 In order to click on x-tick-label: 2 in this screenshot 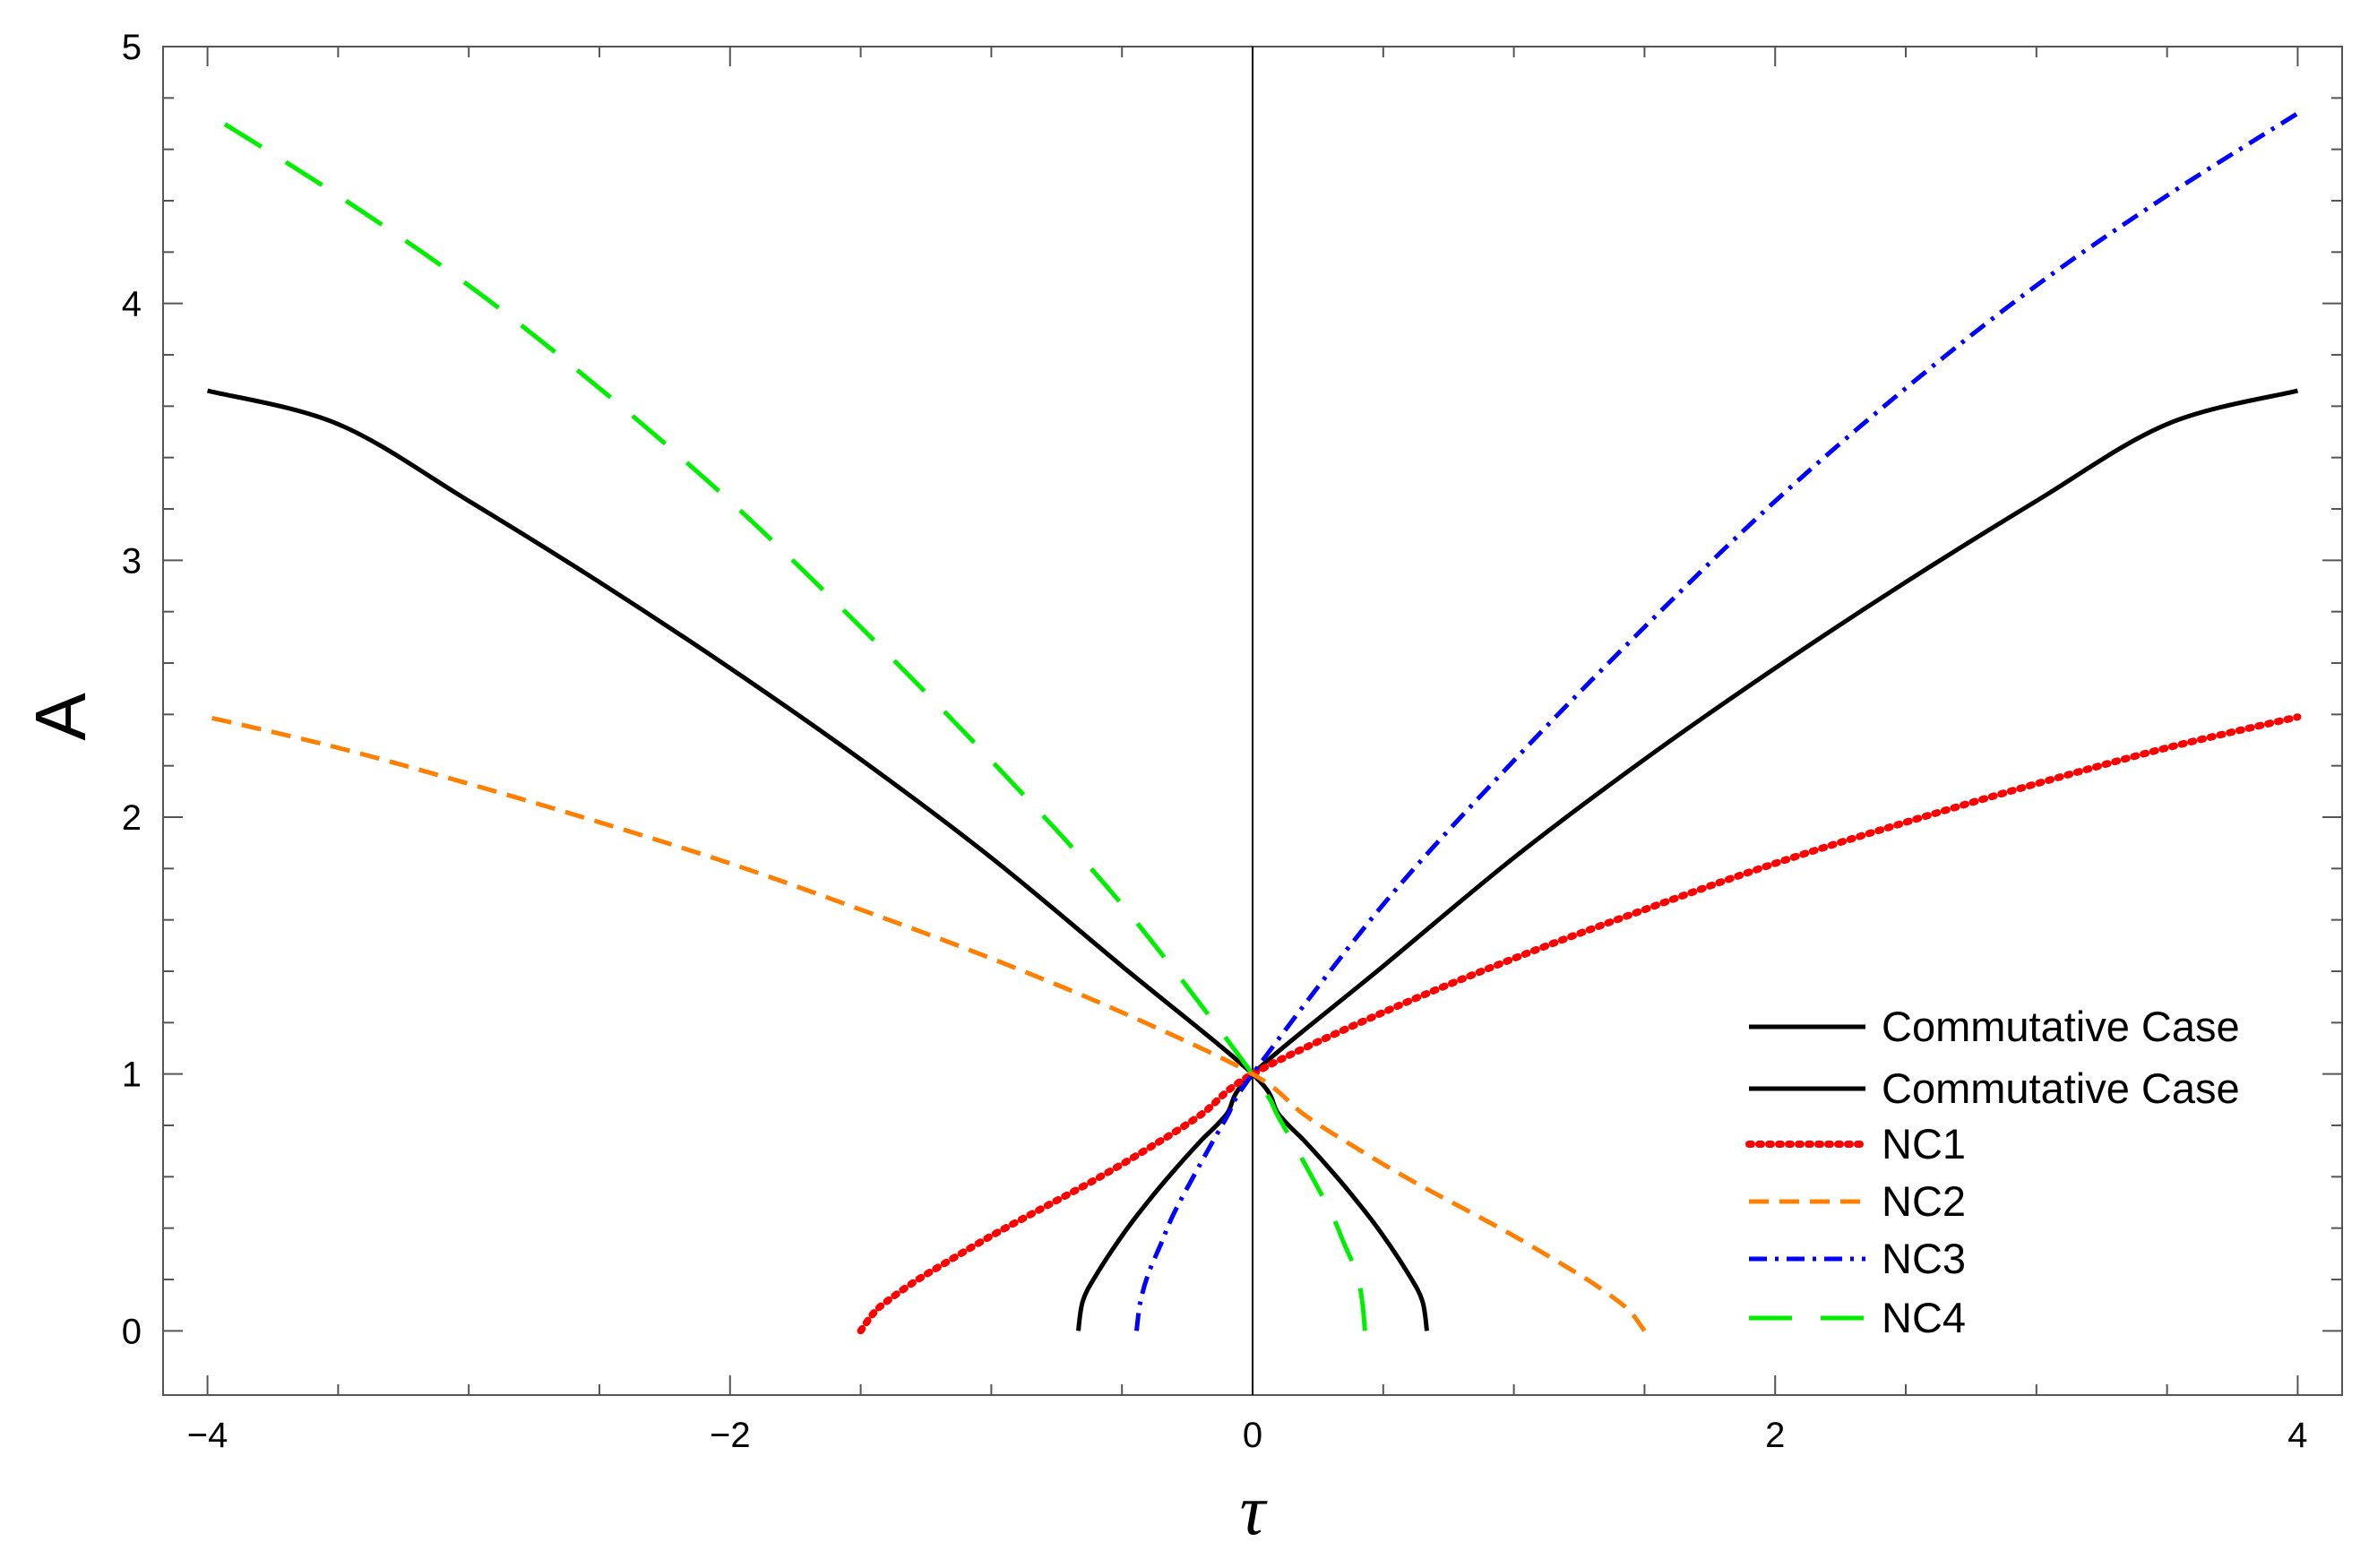, I will do `click(1775, 1435)`.